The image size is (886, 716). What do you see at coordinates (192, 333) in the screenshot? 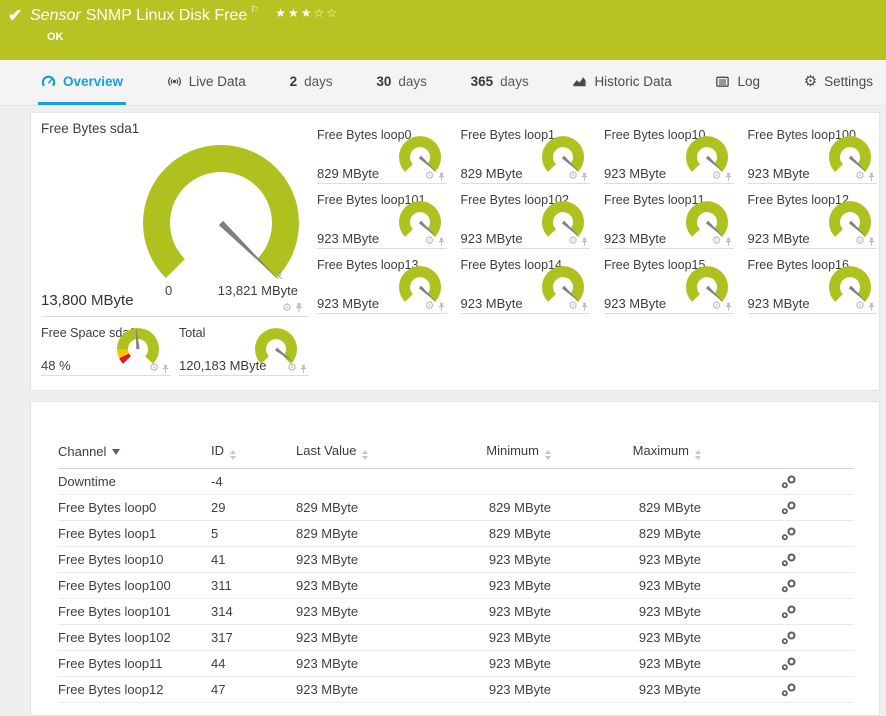
I see `channel-name: Total` at bounding box center [192, 333].